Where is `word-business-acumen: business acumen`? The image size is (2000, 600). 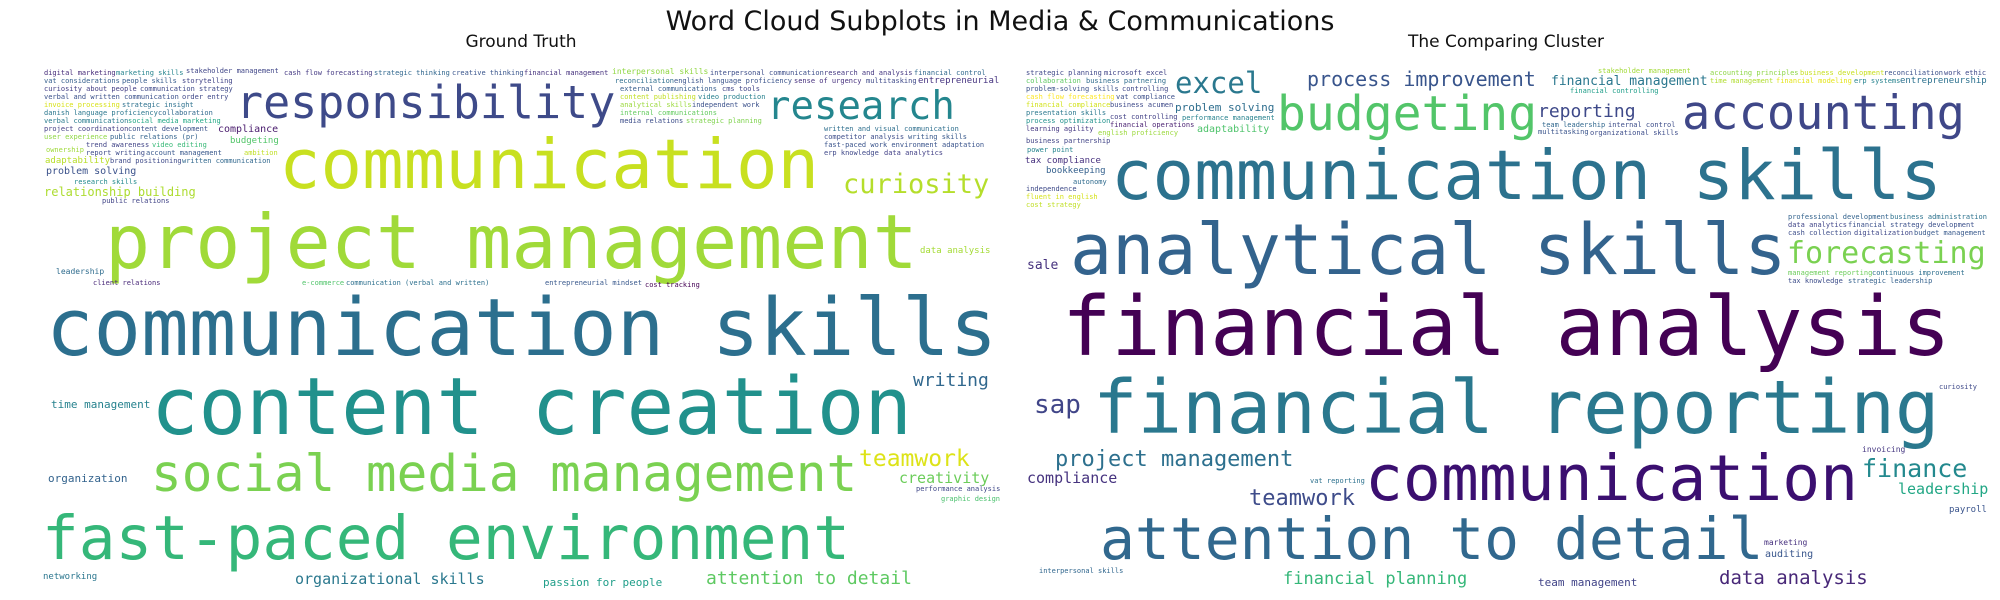 word-business-acumen: business acumen is located at coordinates (1142, 105).